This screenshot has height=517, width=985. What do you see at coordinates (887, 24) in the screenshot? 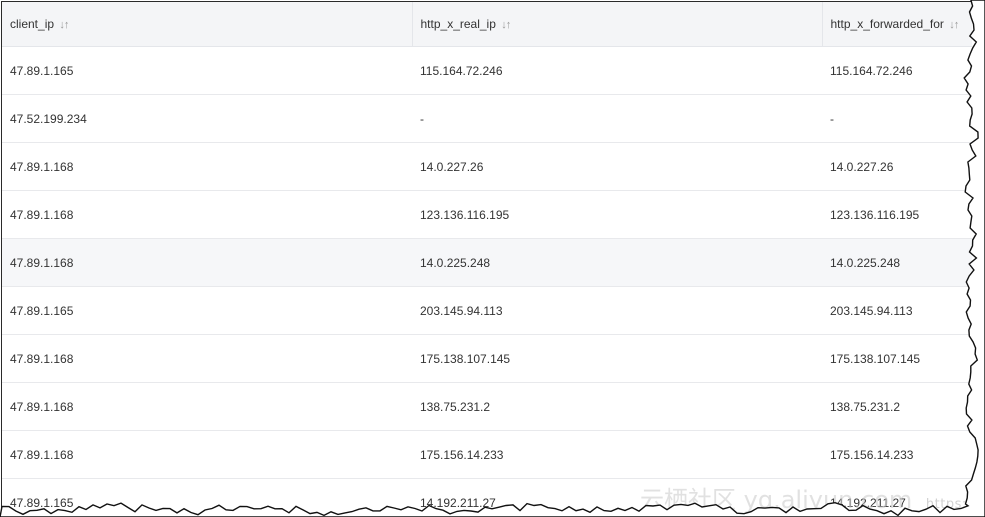
I see `column-label: http_x_forwarded_for` at bounding box center [887, 24].